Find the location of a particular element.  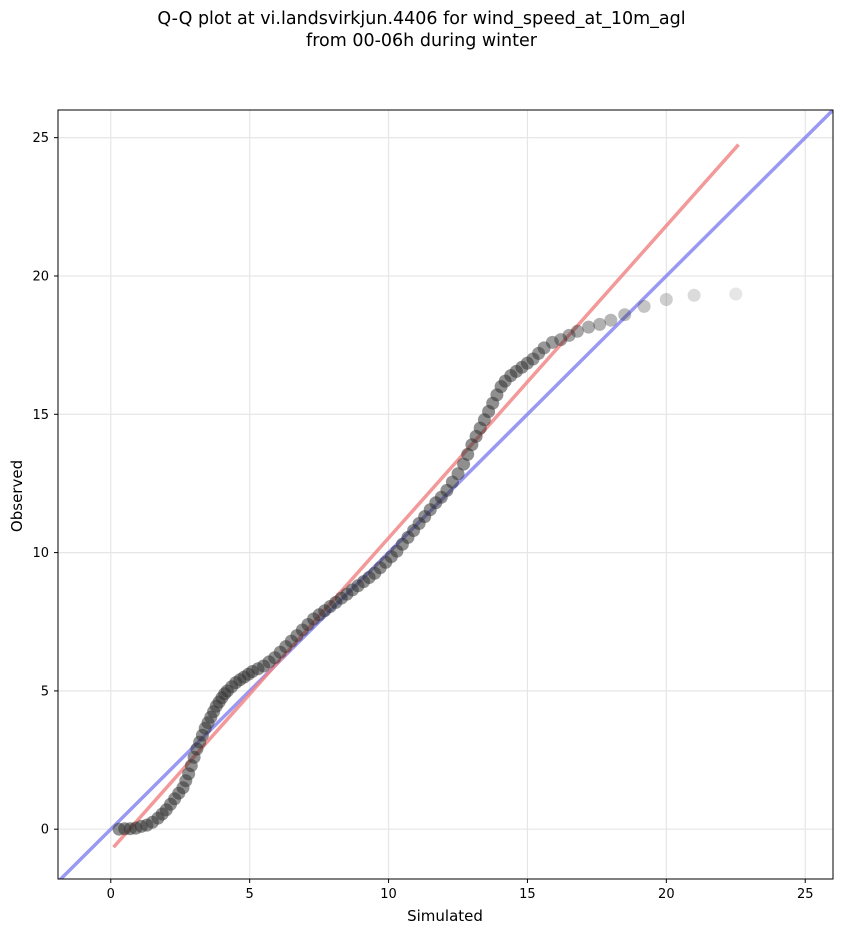

x-tick-label: 15 is located at coordinates (527, 894).